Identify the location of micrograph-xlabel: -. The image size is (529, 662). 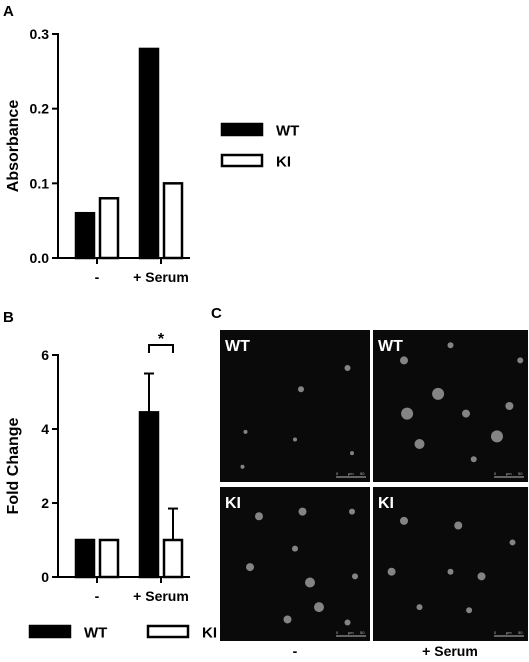
(295, 651).